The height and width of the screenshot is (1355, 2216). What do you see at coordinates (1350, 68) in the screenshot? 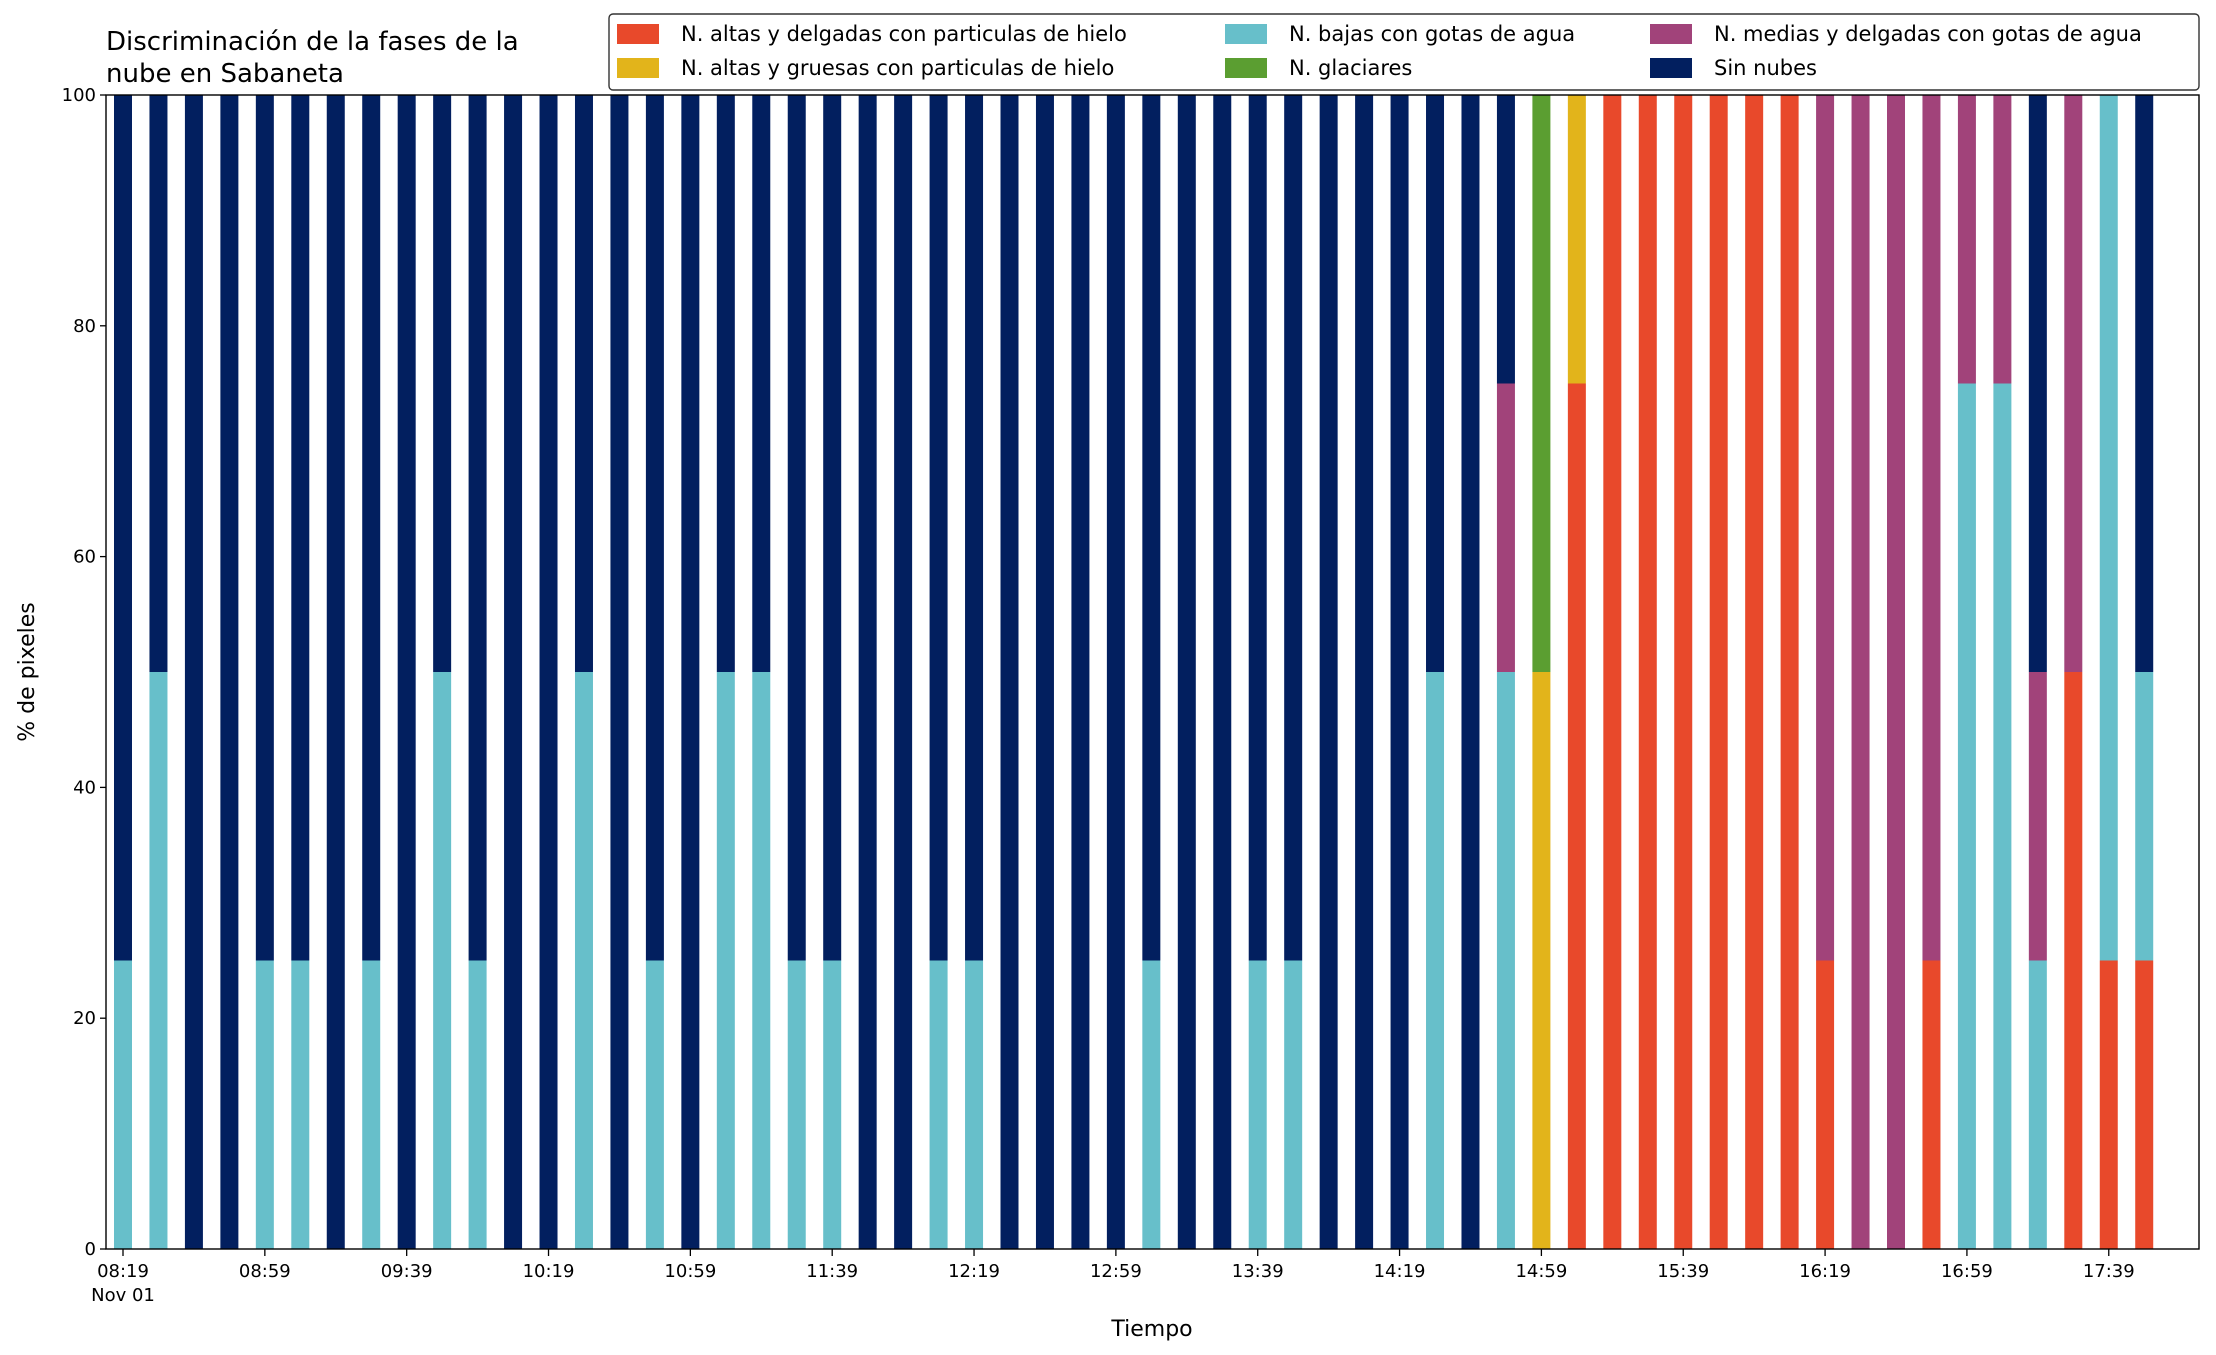
I see `legend-label: N. glaciares` at bounding box center [1350, 68].